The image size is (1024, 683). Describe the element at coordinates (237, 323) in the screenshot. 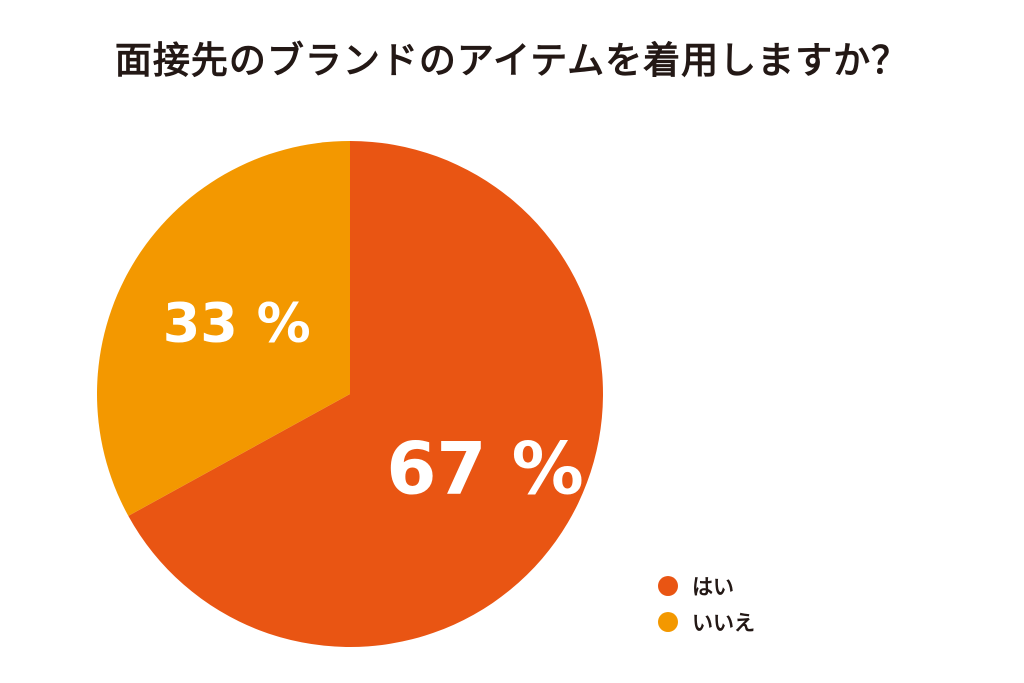

I see `slice-label-no: 33 %` at that location.